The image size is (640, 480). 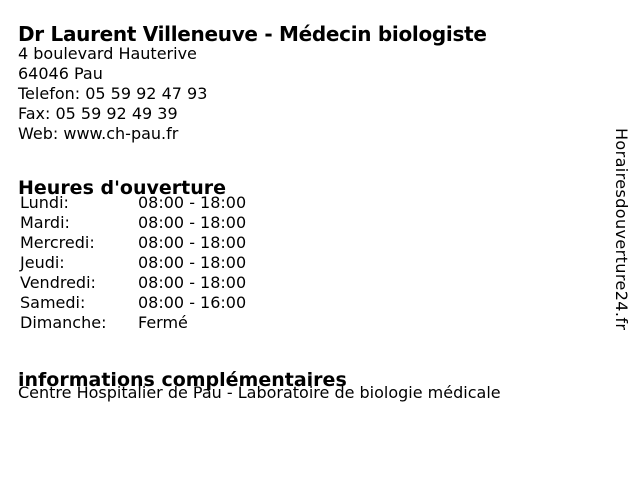 I want to click on time-value: 08:00 - 16:00, so click(x=192, y=302).